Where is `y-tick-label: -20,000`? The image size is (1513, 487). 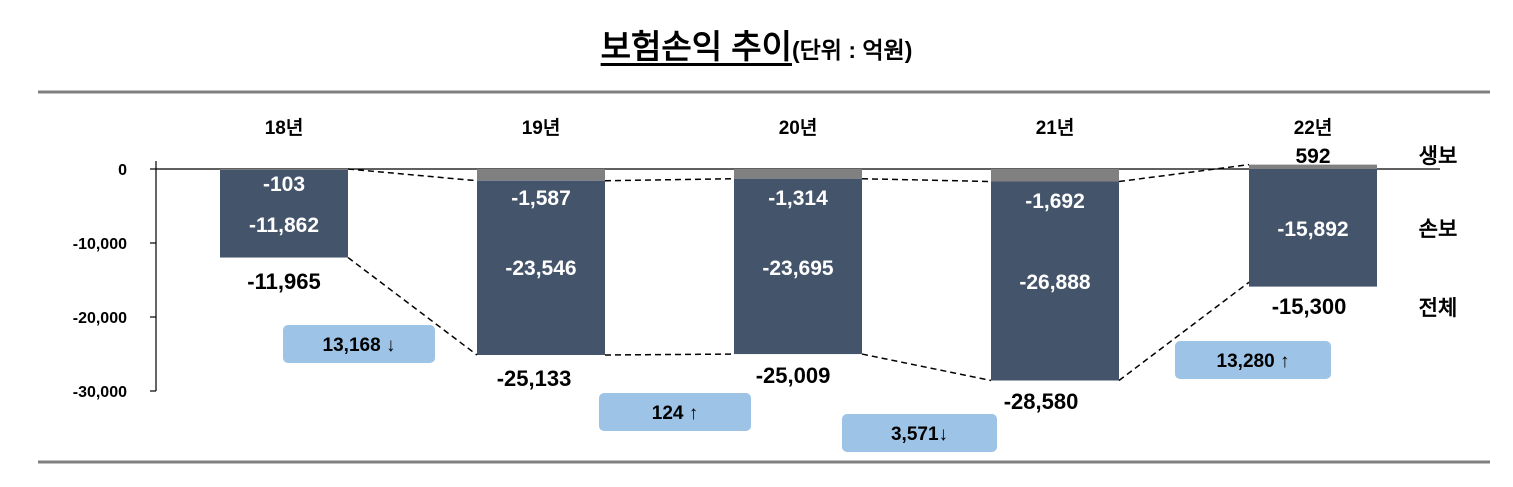
y-tick-label: -20,000 is located at coordinates (100, 318).